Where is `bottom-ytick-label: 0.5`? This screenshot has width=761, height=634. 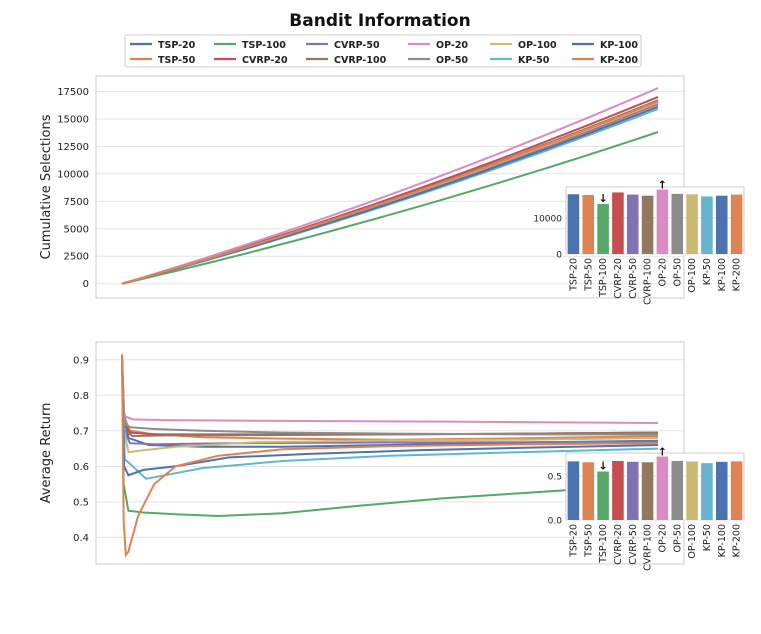 bottom-ytick-label: 0.5 is located at coordinates (81, 502).